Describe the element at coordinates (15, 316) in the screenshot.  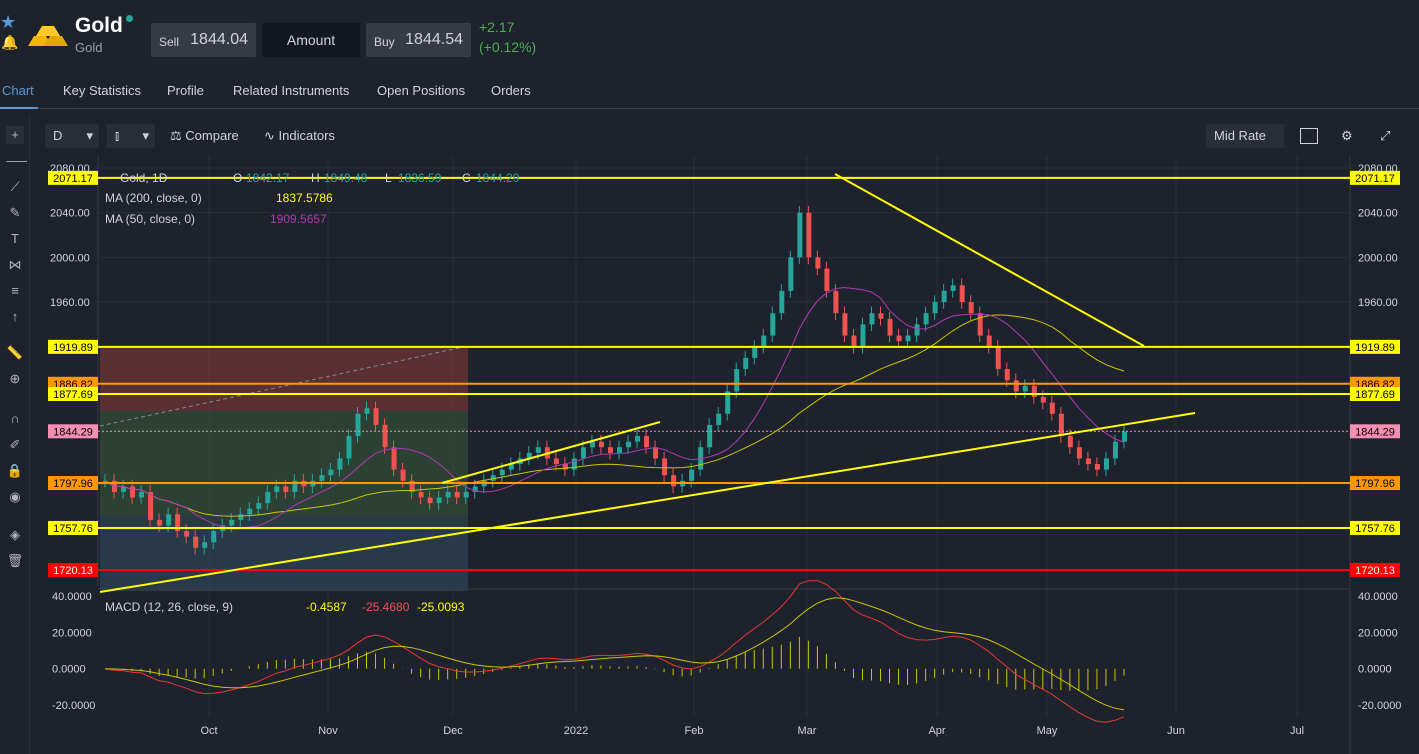
I see `arrow-up-icon: ↑` at that location.